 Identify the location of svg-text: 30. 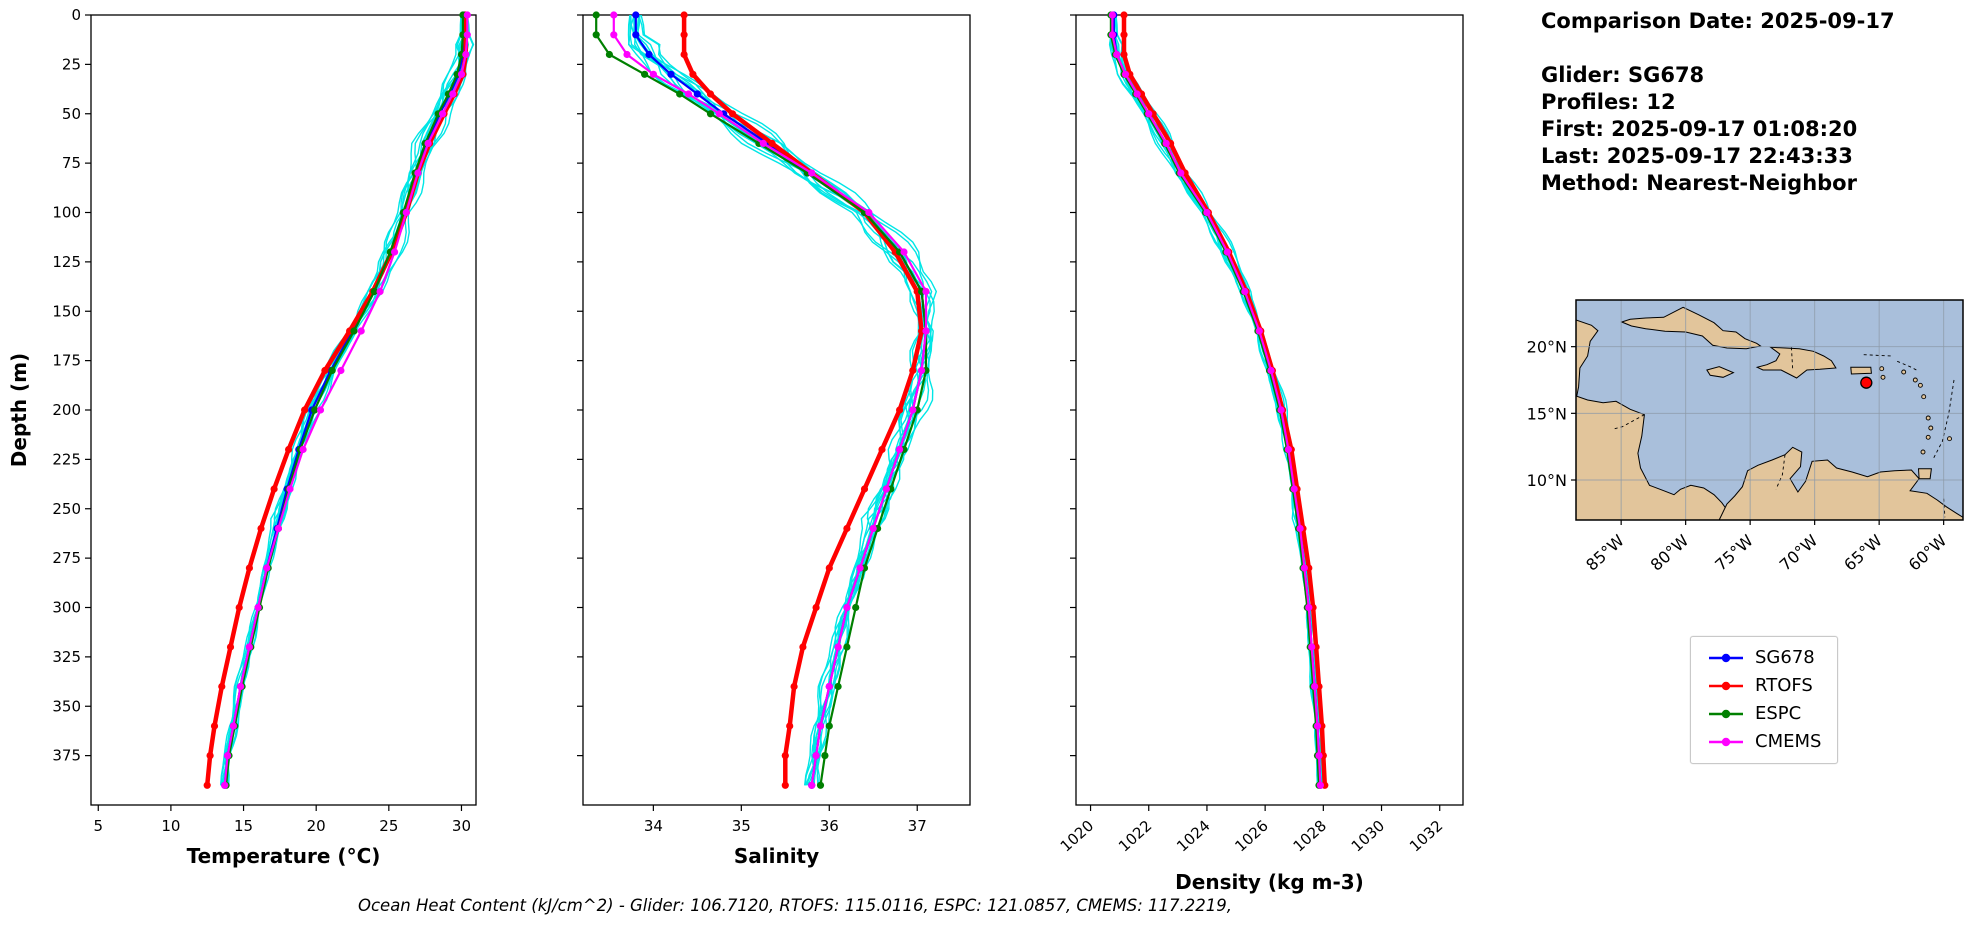
(461, 826).